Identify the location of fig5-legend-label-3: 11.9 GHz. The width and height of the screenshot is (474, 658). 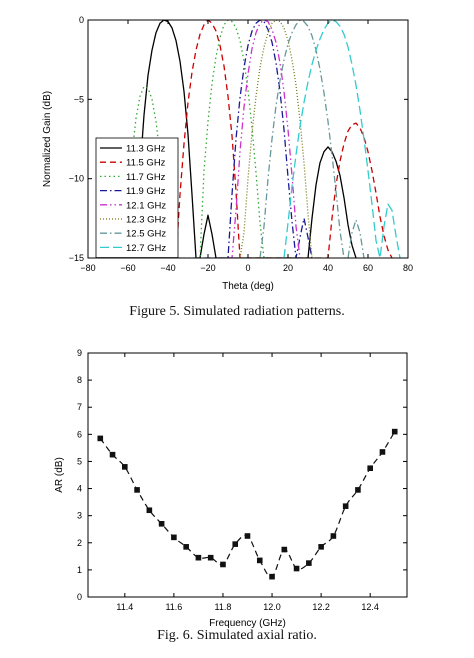
(146, 191).